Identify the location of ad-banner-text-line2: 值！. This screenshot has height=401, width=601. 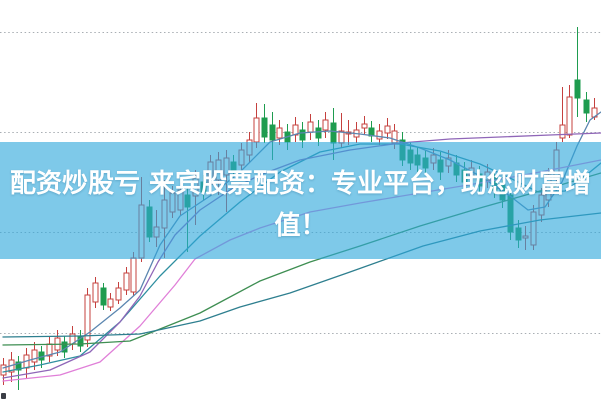
(300, 226).